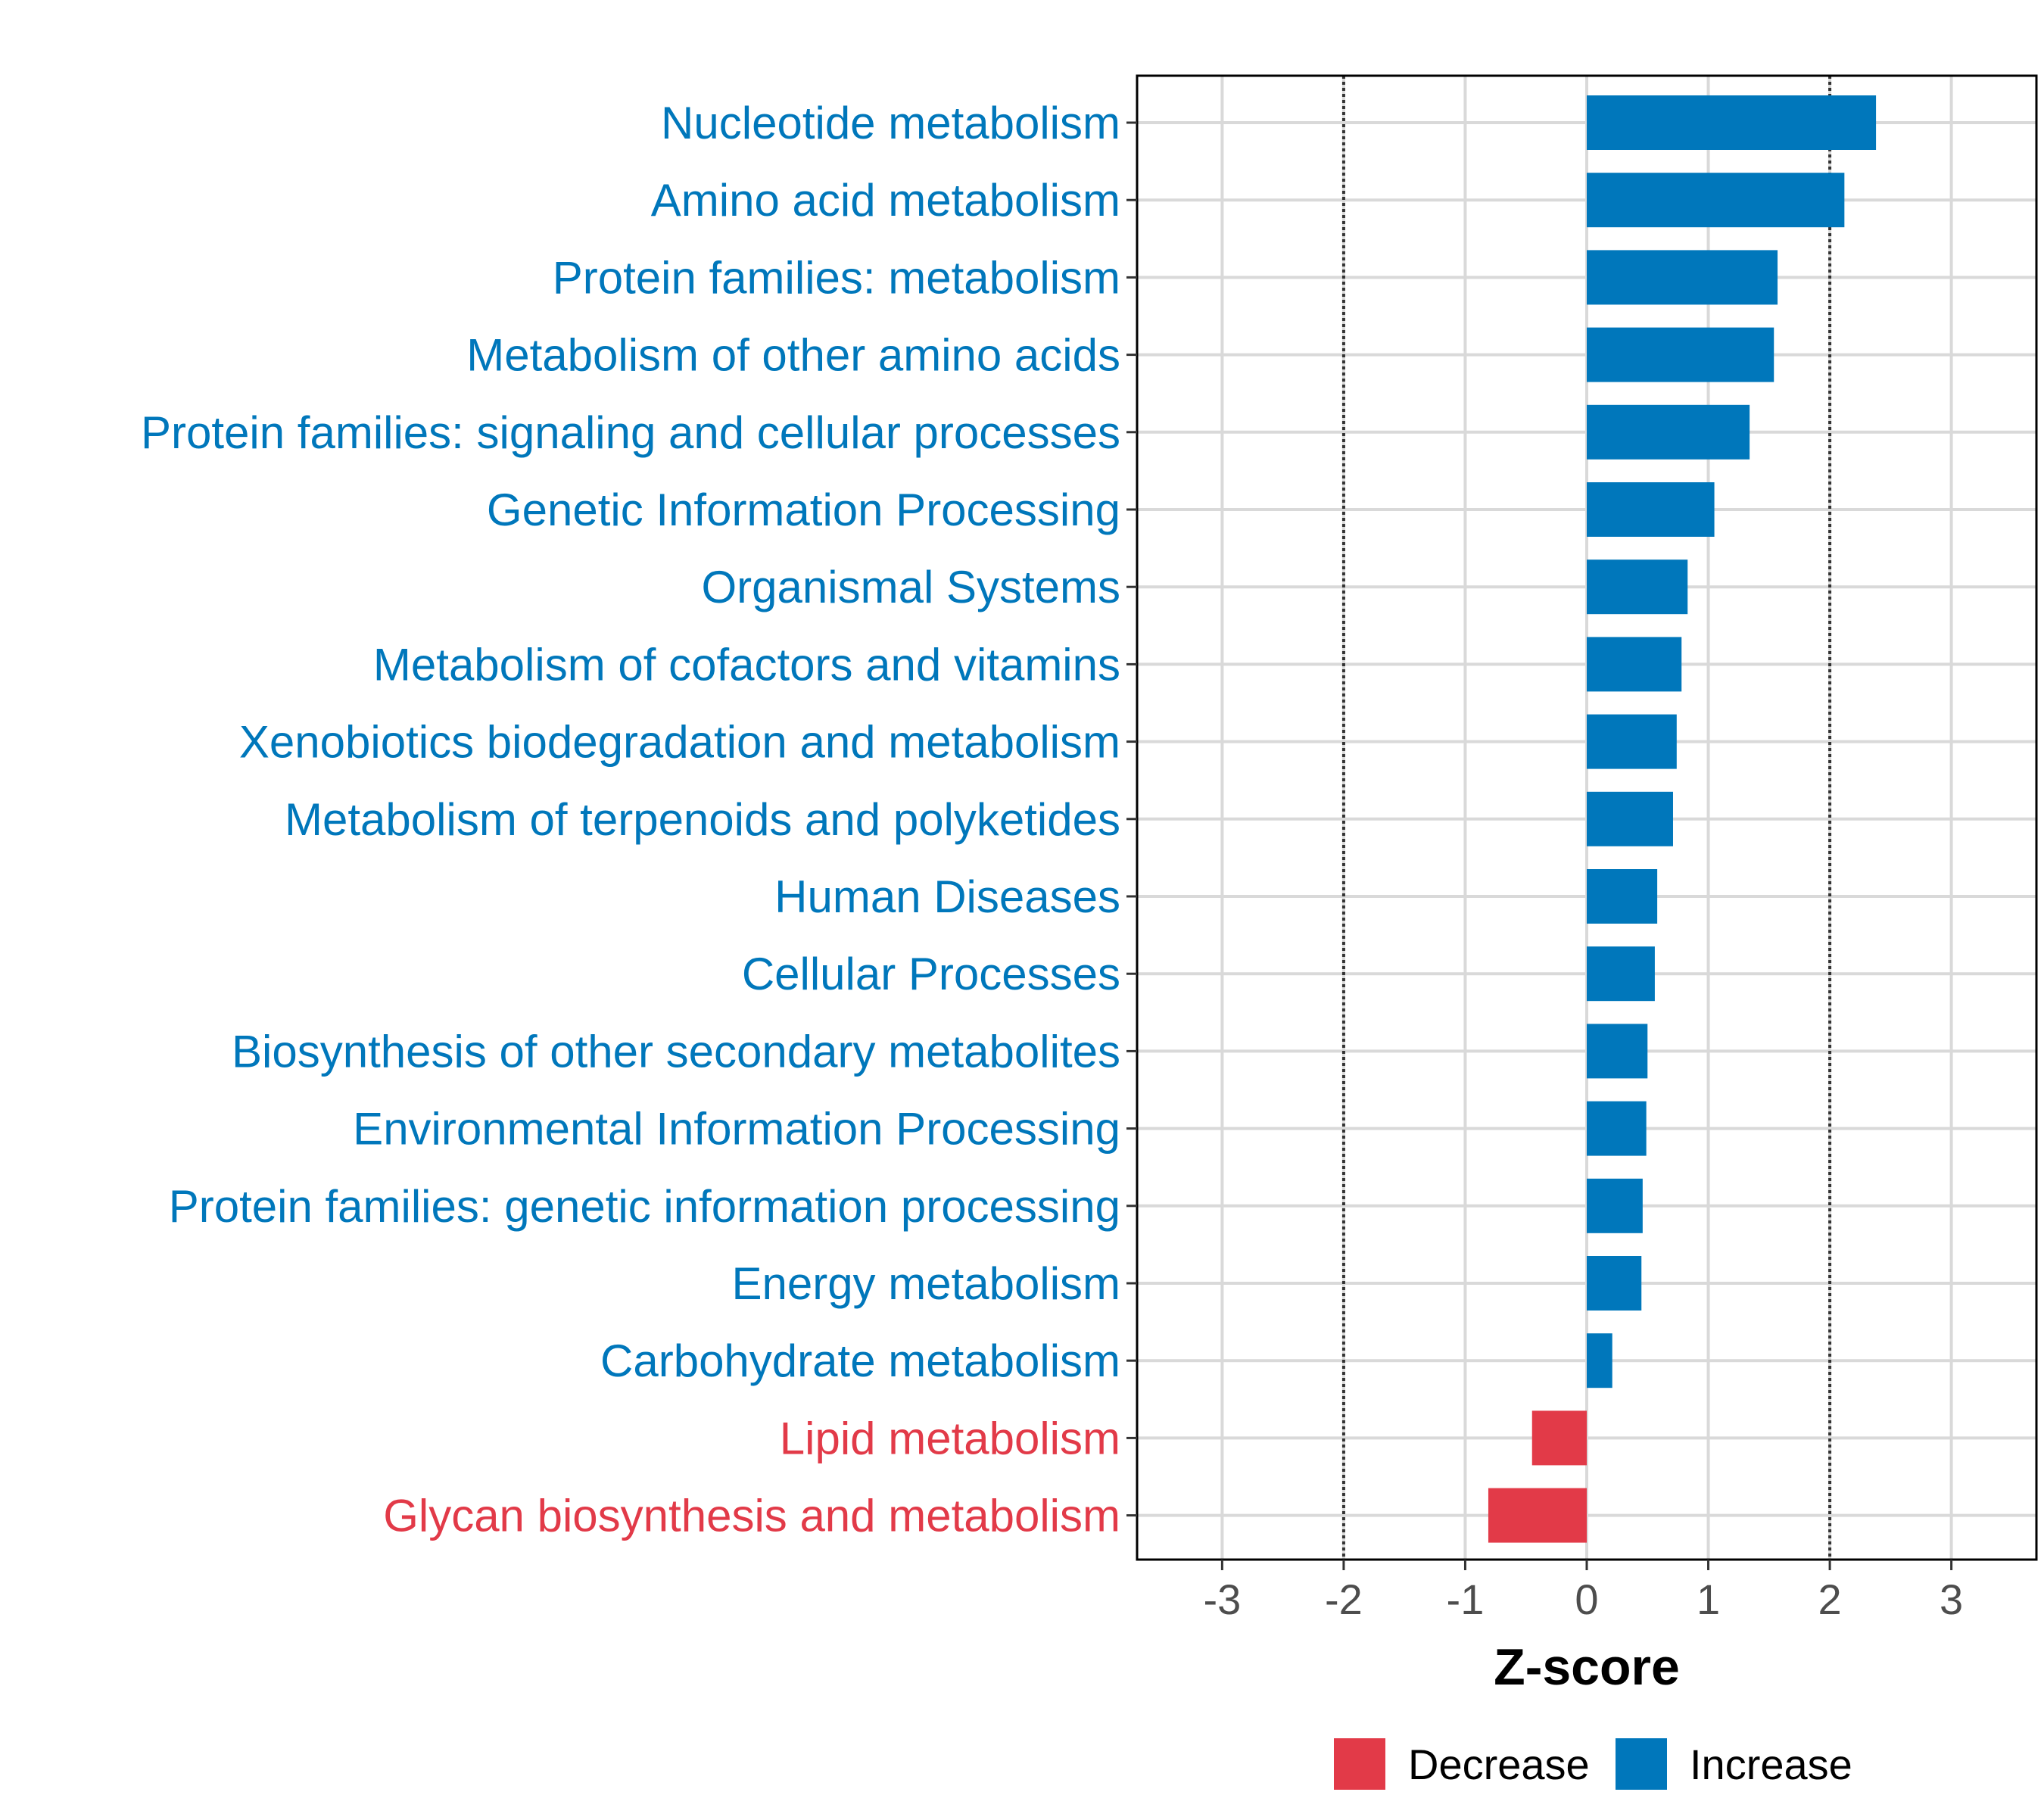 The width and height of the screenshot is (2044, 1817). What do you see at coordinates (931, 974) in the screenshot?
I see `category-label: Cellular Processes` at bounding box center [931, 974].